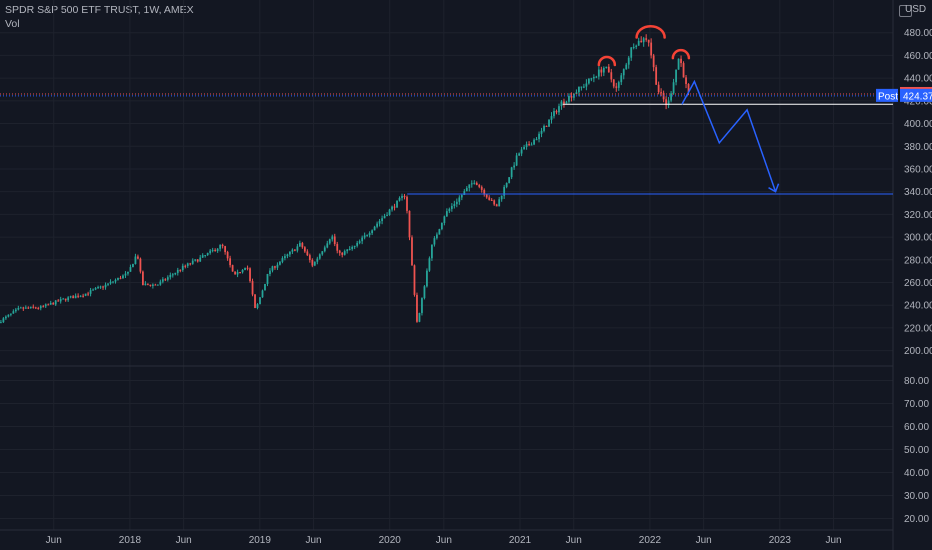 This screenshot has height=550, width=932. Describe the element at coordinates (681, 54) in the screenshot. I see `right-shoulder-arc` at that location.